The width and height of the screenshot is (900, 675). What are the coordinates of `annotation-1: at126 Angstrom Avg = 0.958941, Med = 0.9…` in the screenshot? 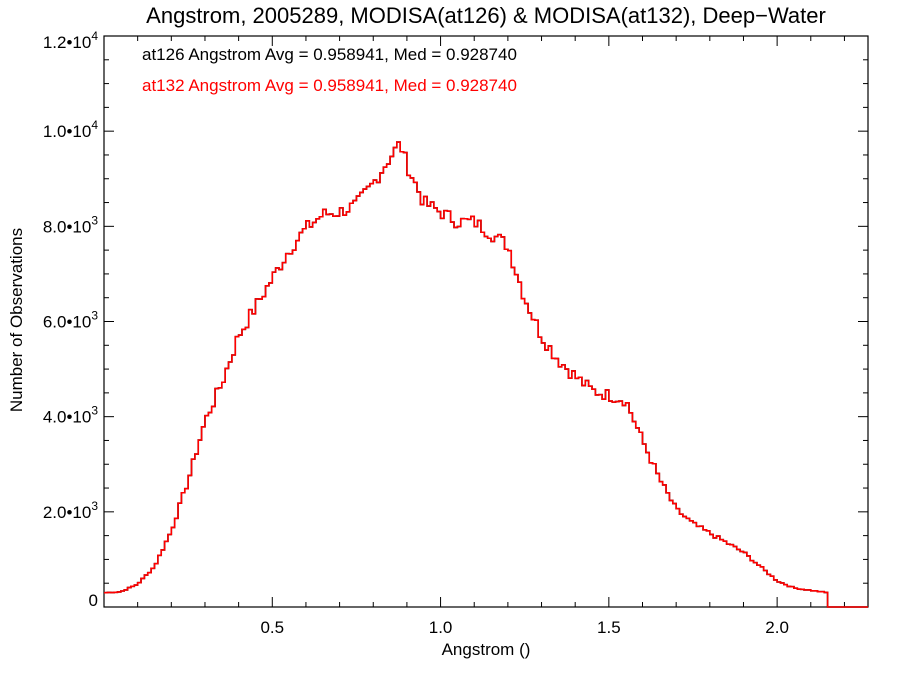 It's located at (329, 54).